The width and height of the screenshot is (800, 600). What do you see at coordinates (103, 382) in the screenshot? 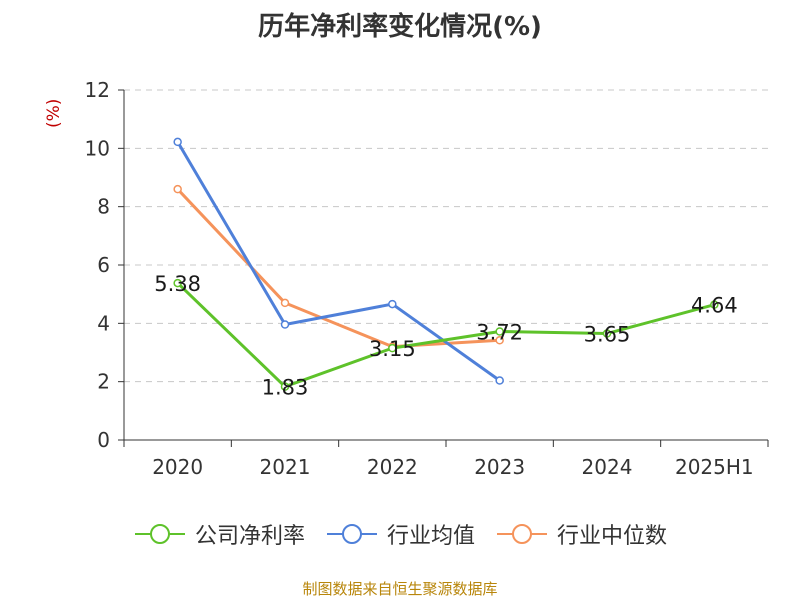
I see `y-tick-label: 2` at bounding box center [103, 382].